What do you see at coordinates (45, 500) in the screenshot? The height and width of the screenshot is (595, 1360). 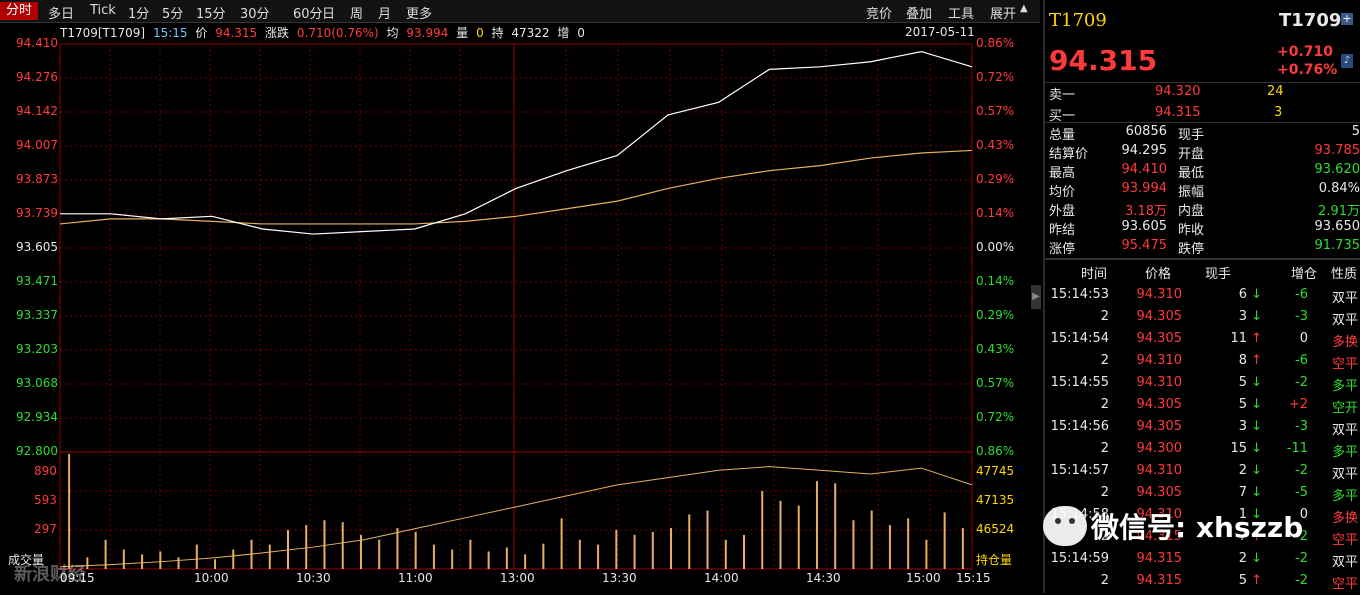 I see `volume-tick: 593` at bounding box center [45, 500].